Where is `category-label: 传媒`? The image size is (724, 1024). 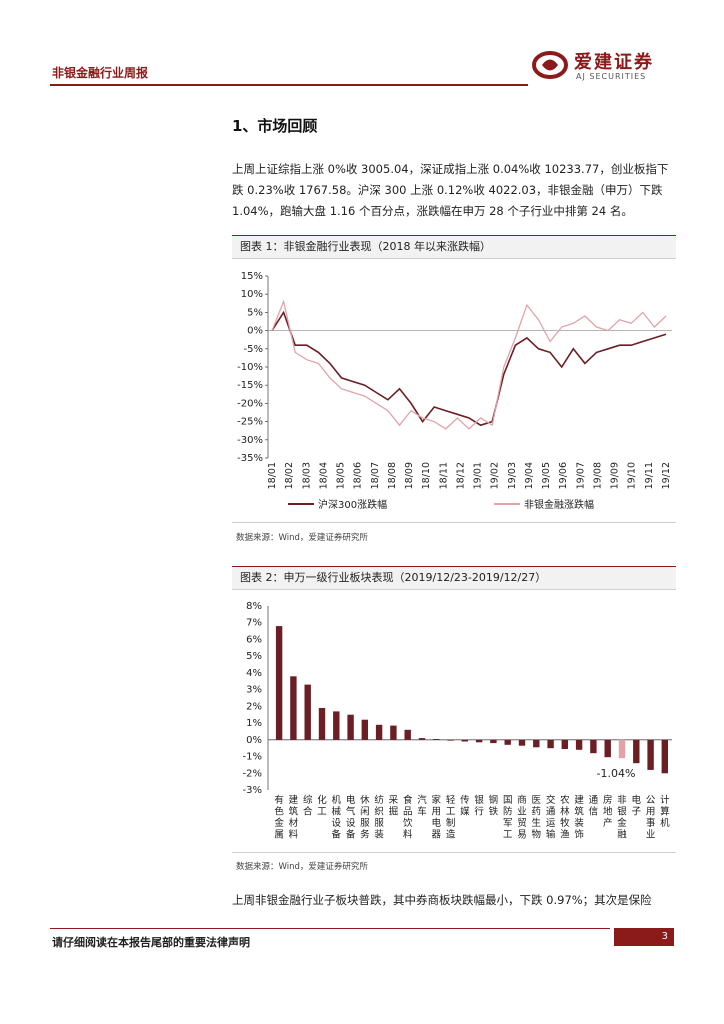
category-label: 传媒 is located at coordinates (465, 806).